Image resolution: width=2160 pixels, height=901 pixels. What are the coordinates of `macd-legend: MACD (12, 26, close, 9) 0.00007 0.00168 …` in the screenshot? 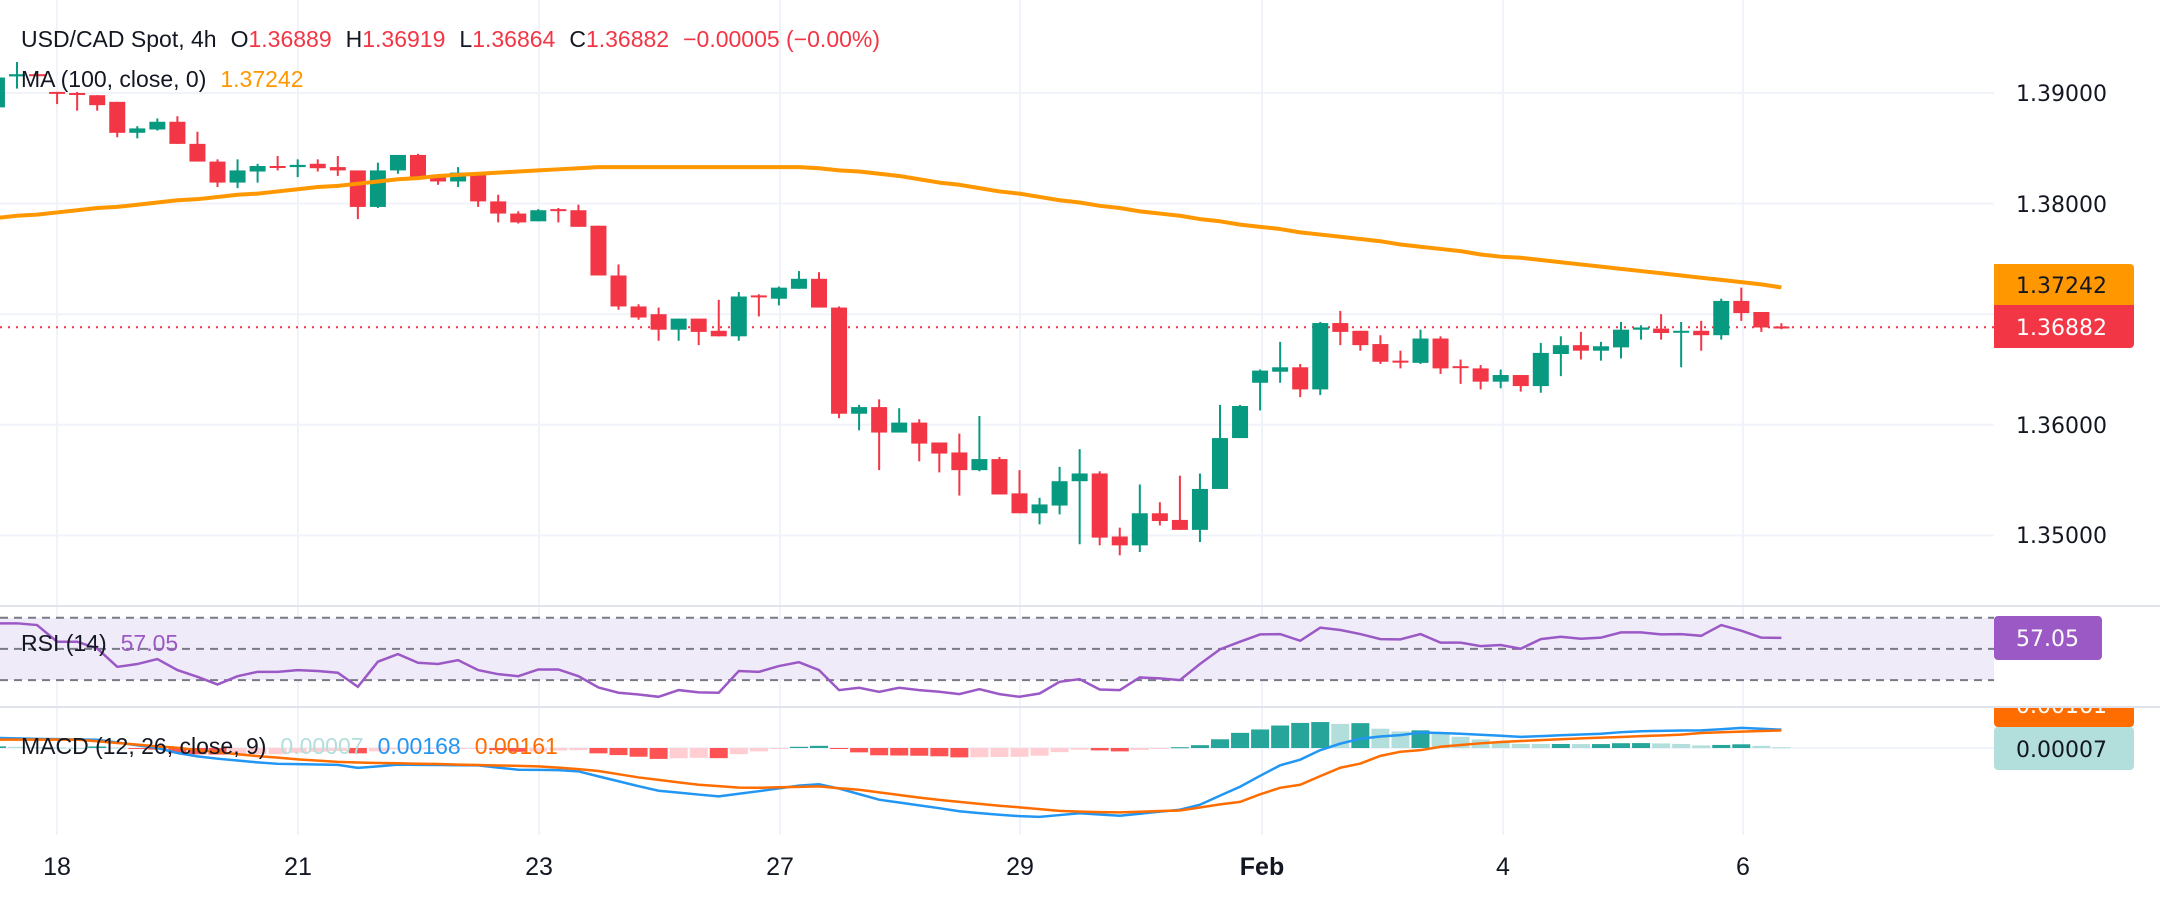 It's located at (296, 746).